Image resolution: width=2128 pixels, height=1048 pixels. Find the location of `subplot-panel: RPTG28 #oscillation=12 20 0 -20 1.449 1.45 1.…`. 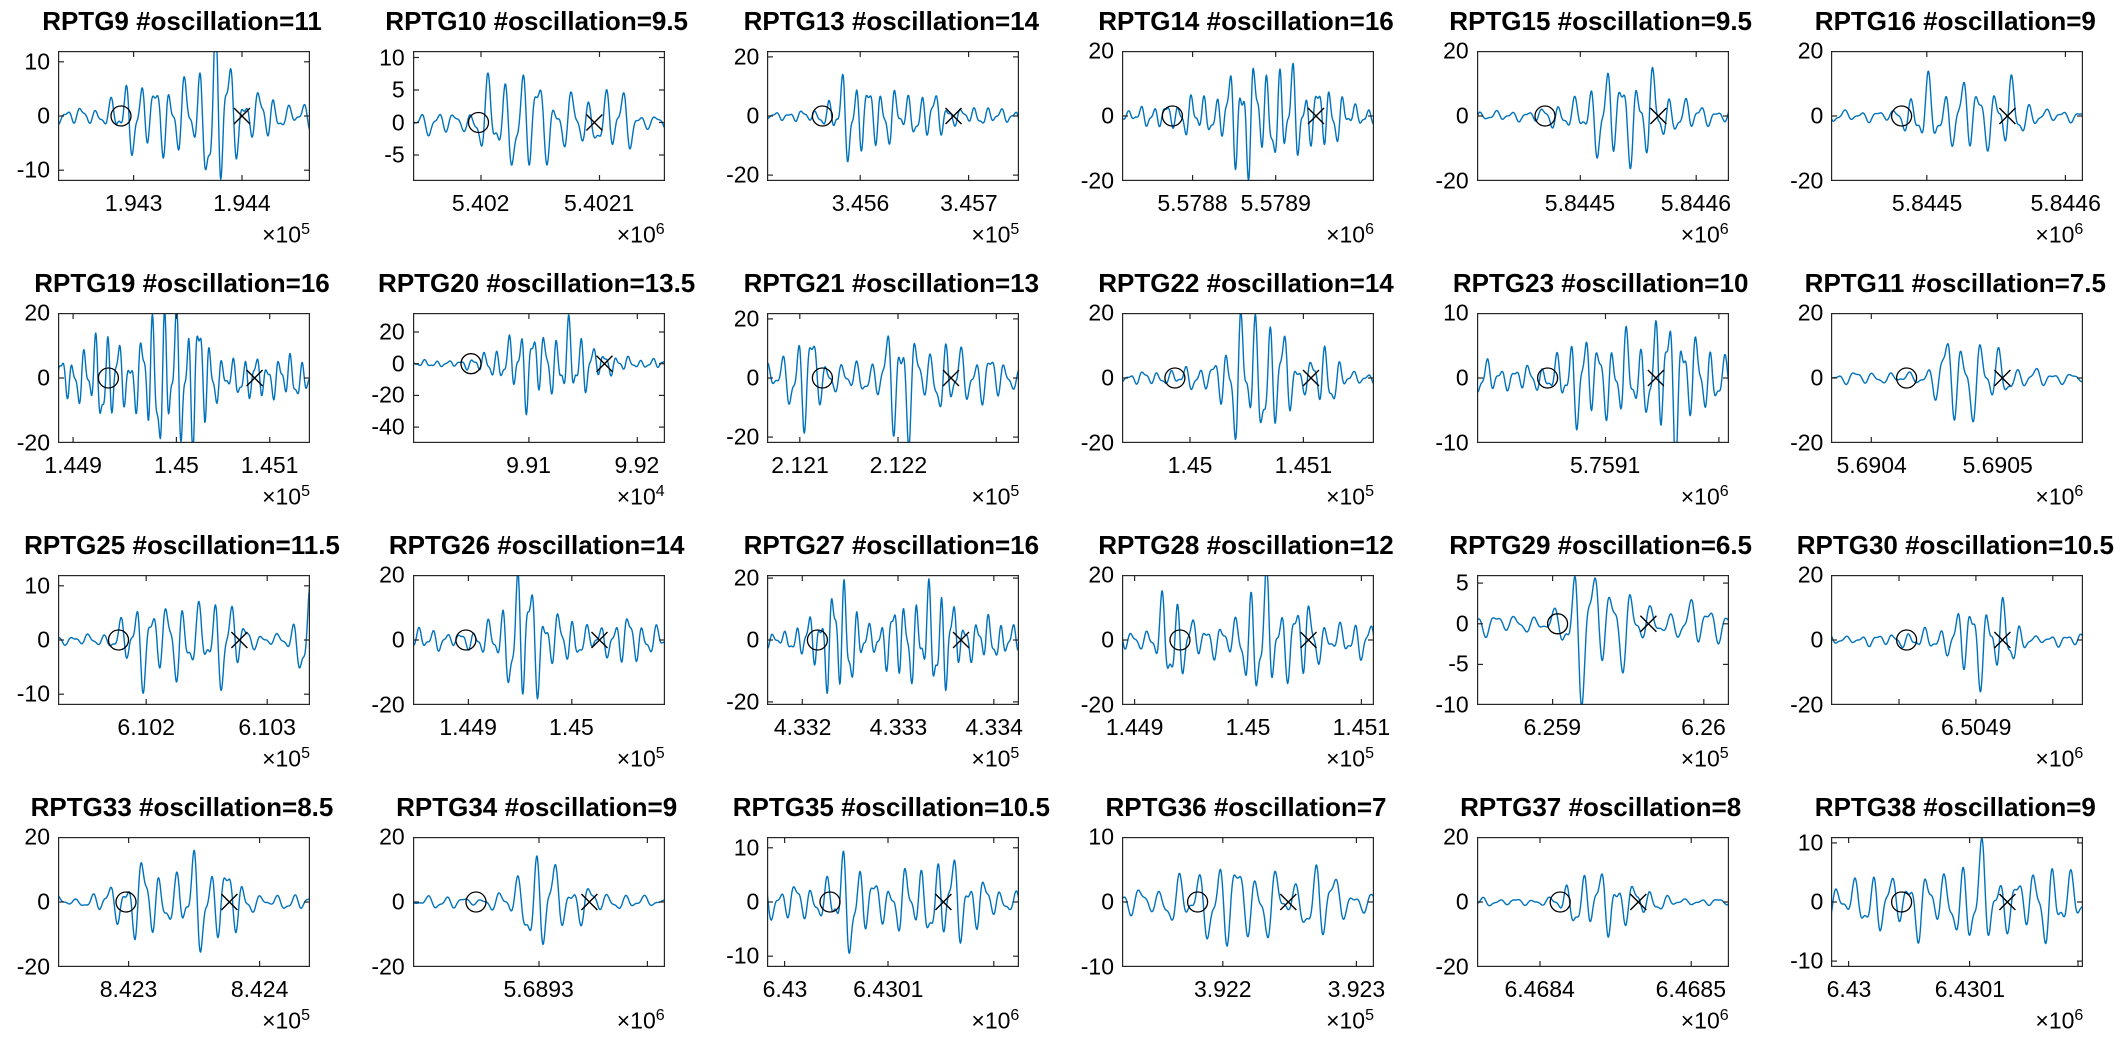

subplot-panel: RPTG28 #oscillation=12 20 0 -20 1.449 1.45 1.… is located at coordinates (1241, 655).